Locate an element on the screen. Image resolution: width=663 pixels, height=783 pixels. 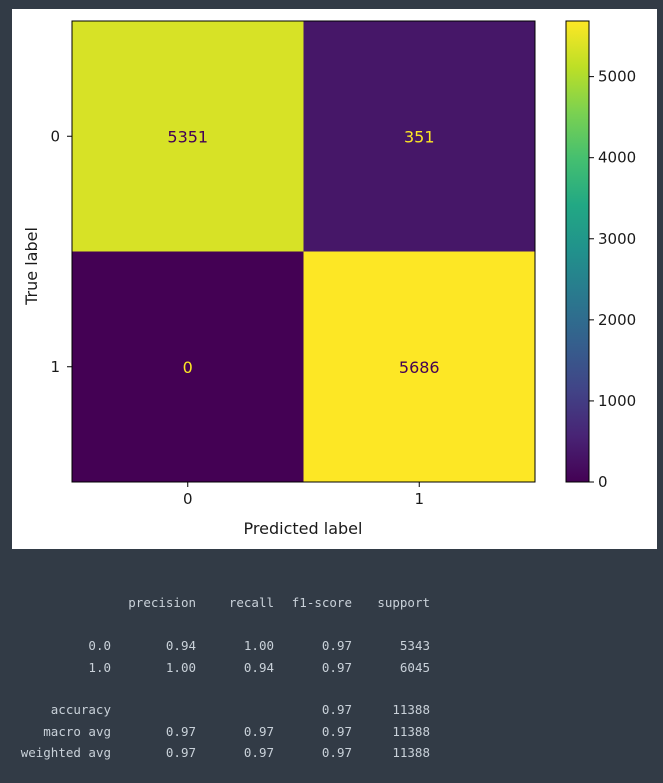
report-row-label: accuracy is located at coordinates (80, 709).